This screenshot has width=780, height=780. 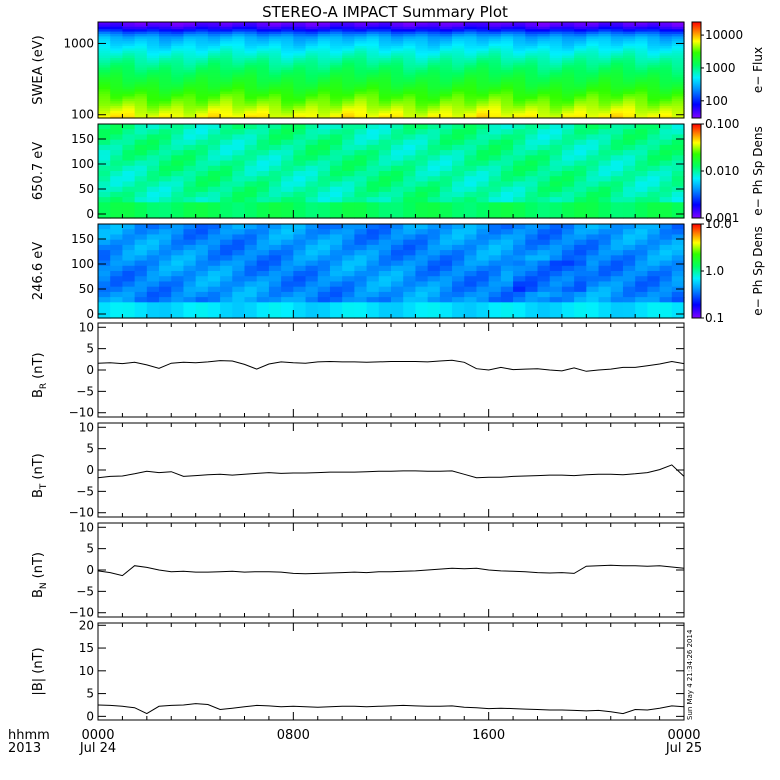 What do you see at coordinates (90, 349) in the screenshot?
I see `y-tick-label: 5` at bounding box center [90, 349].